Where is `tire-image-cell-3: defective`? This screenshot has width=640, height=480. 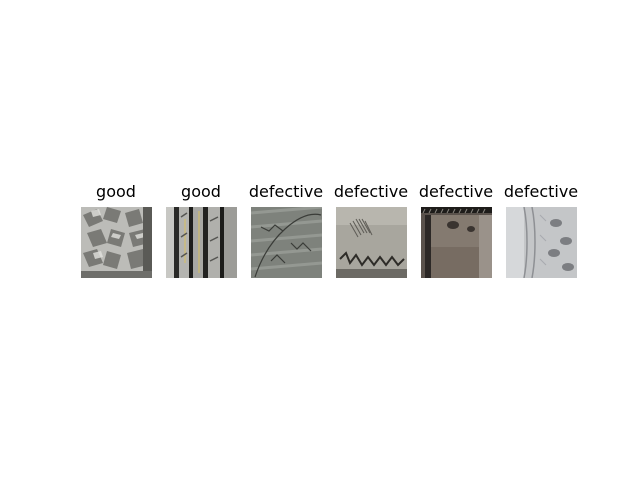
tire-image-cell-3: defective is located at coordinates (286, 229).